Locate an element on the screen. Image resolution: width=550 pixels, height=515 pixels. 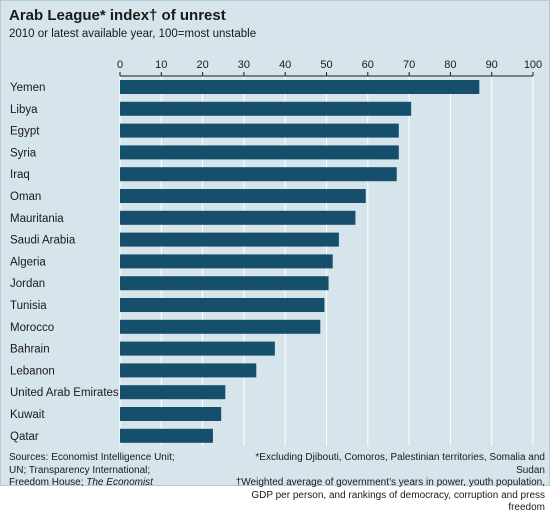
bar-jordan is located at coordinates (224, 283).